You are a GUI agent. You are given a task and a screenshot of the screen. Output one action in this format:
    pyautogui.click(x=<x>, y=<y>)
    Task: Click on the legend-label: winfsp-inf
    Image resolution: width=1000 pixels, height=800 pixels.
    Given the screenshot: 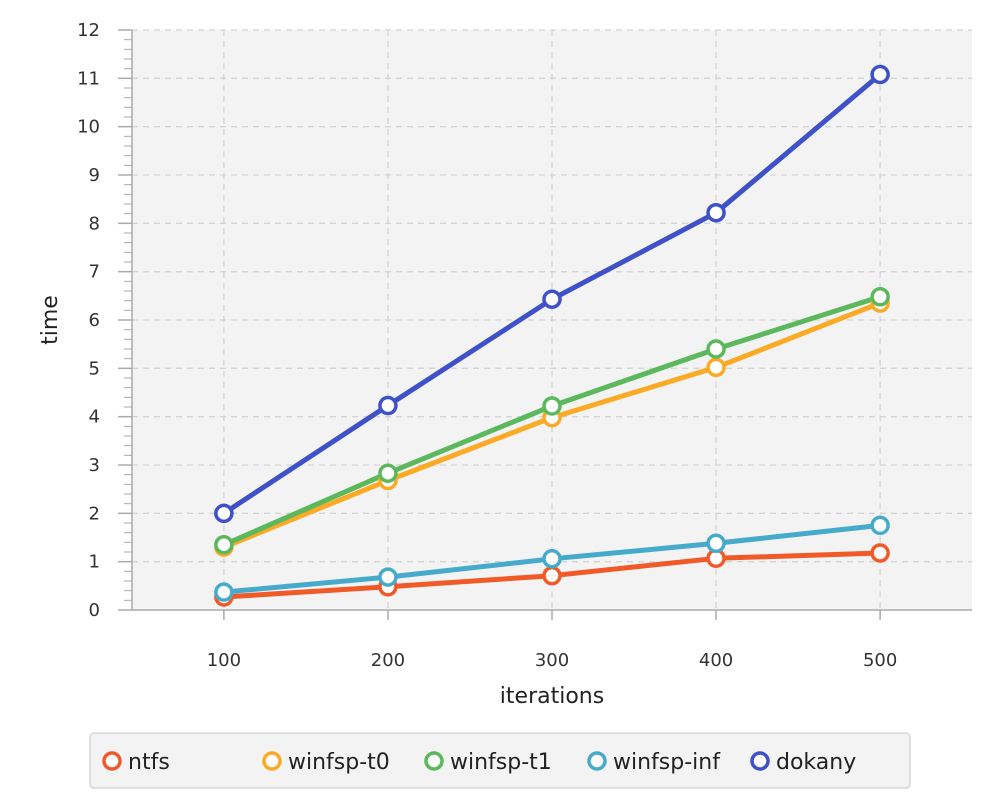 What is the action you would take?
    pyautogui.click(x=667, y=762)
    